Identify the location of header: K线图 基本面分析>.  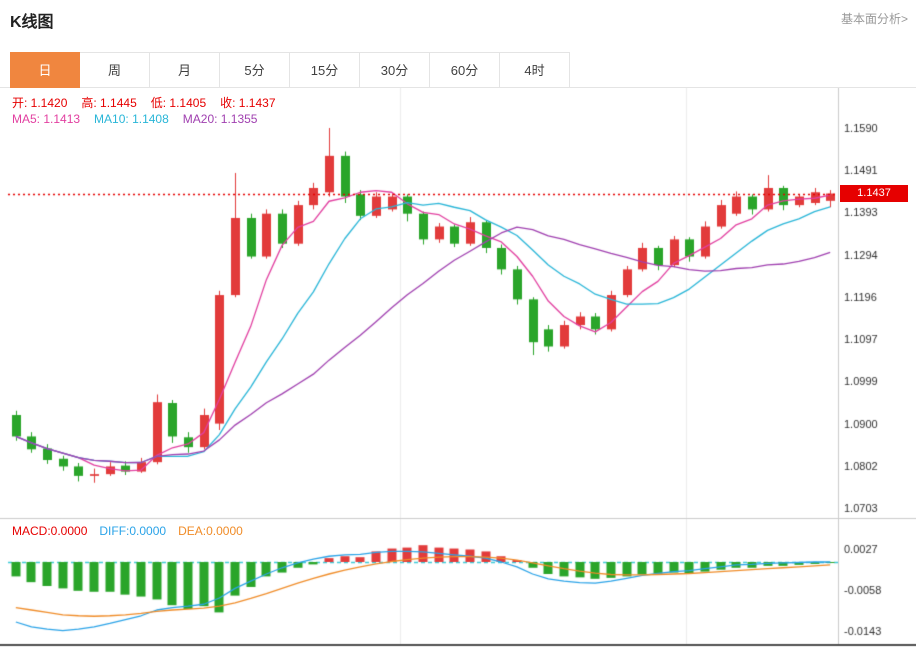
(458, 17).